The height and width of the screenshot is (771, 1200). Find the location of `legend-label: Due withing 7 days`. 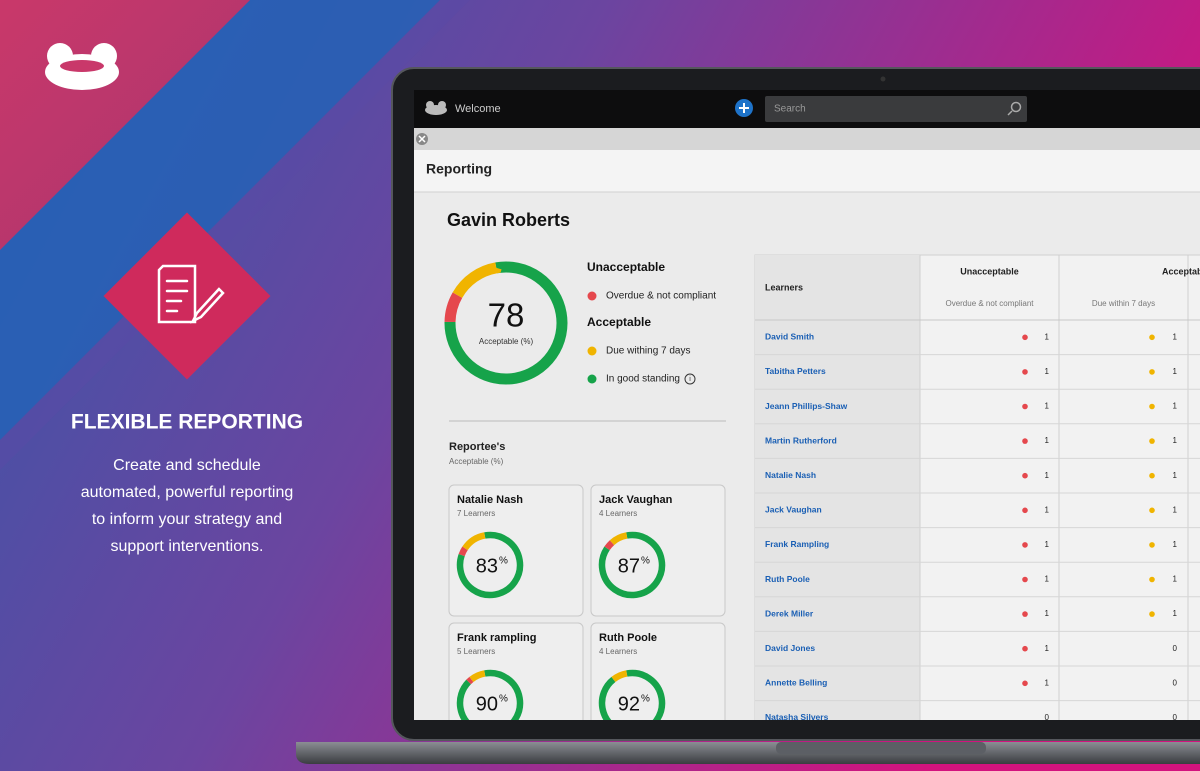

legend-label: Due withing 7 days is located at coordinates (648, 351).